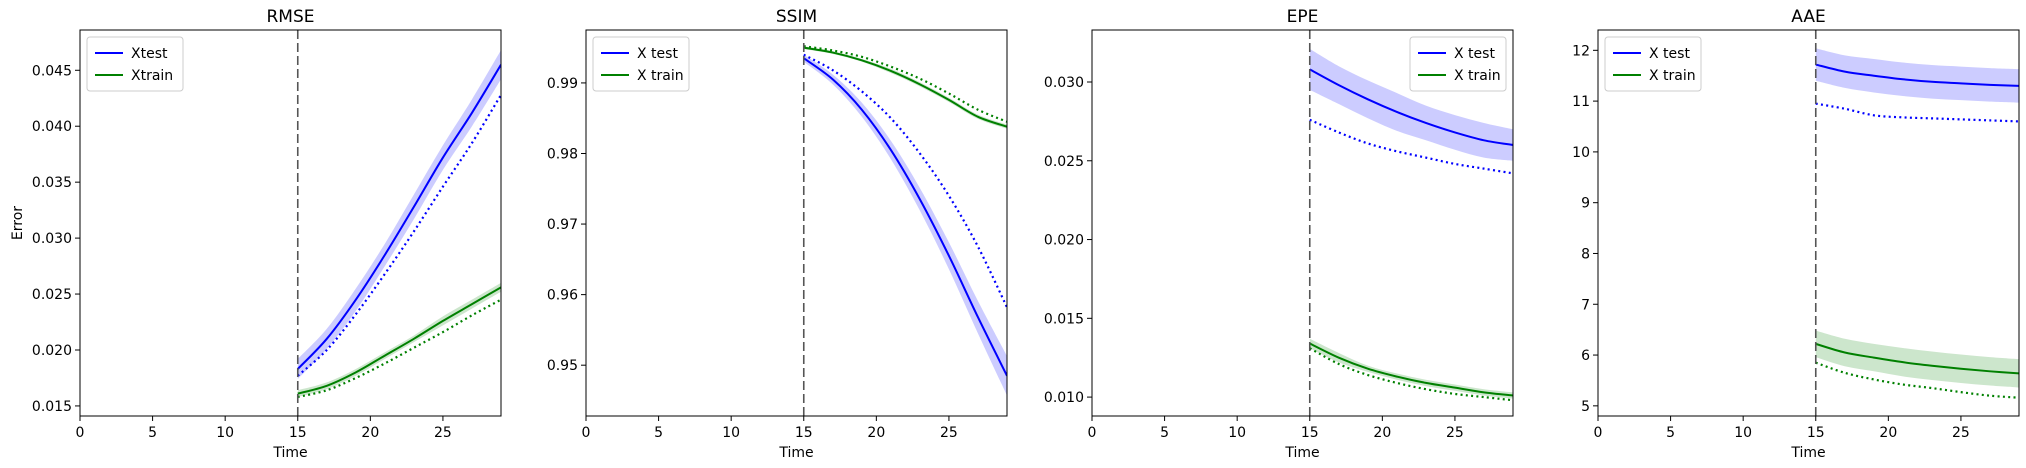 This screenshot has height=468, width=2026. What do you see at coordinates (1585, 204) in the screenshot?
I see `y-tick-label: 9` at bounding box center [1585, 204].